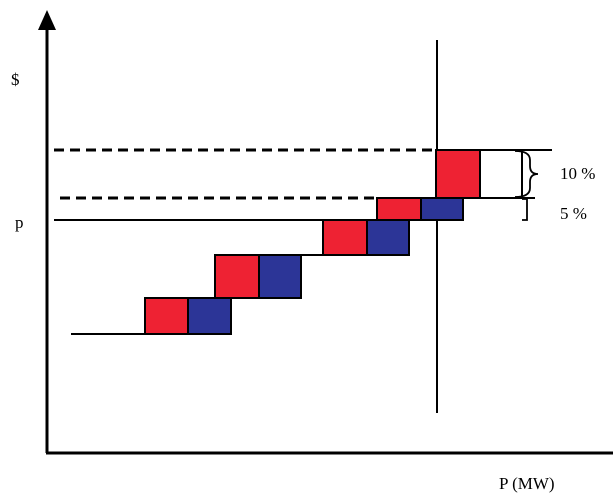 This screenshot has height=500, width=613. I want to click on band-lower-label: 5 %, so click(573, 213).